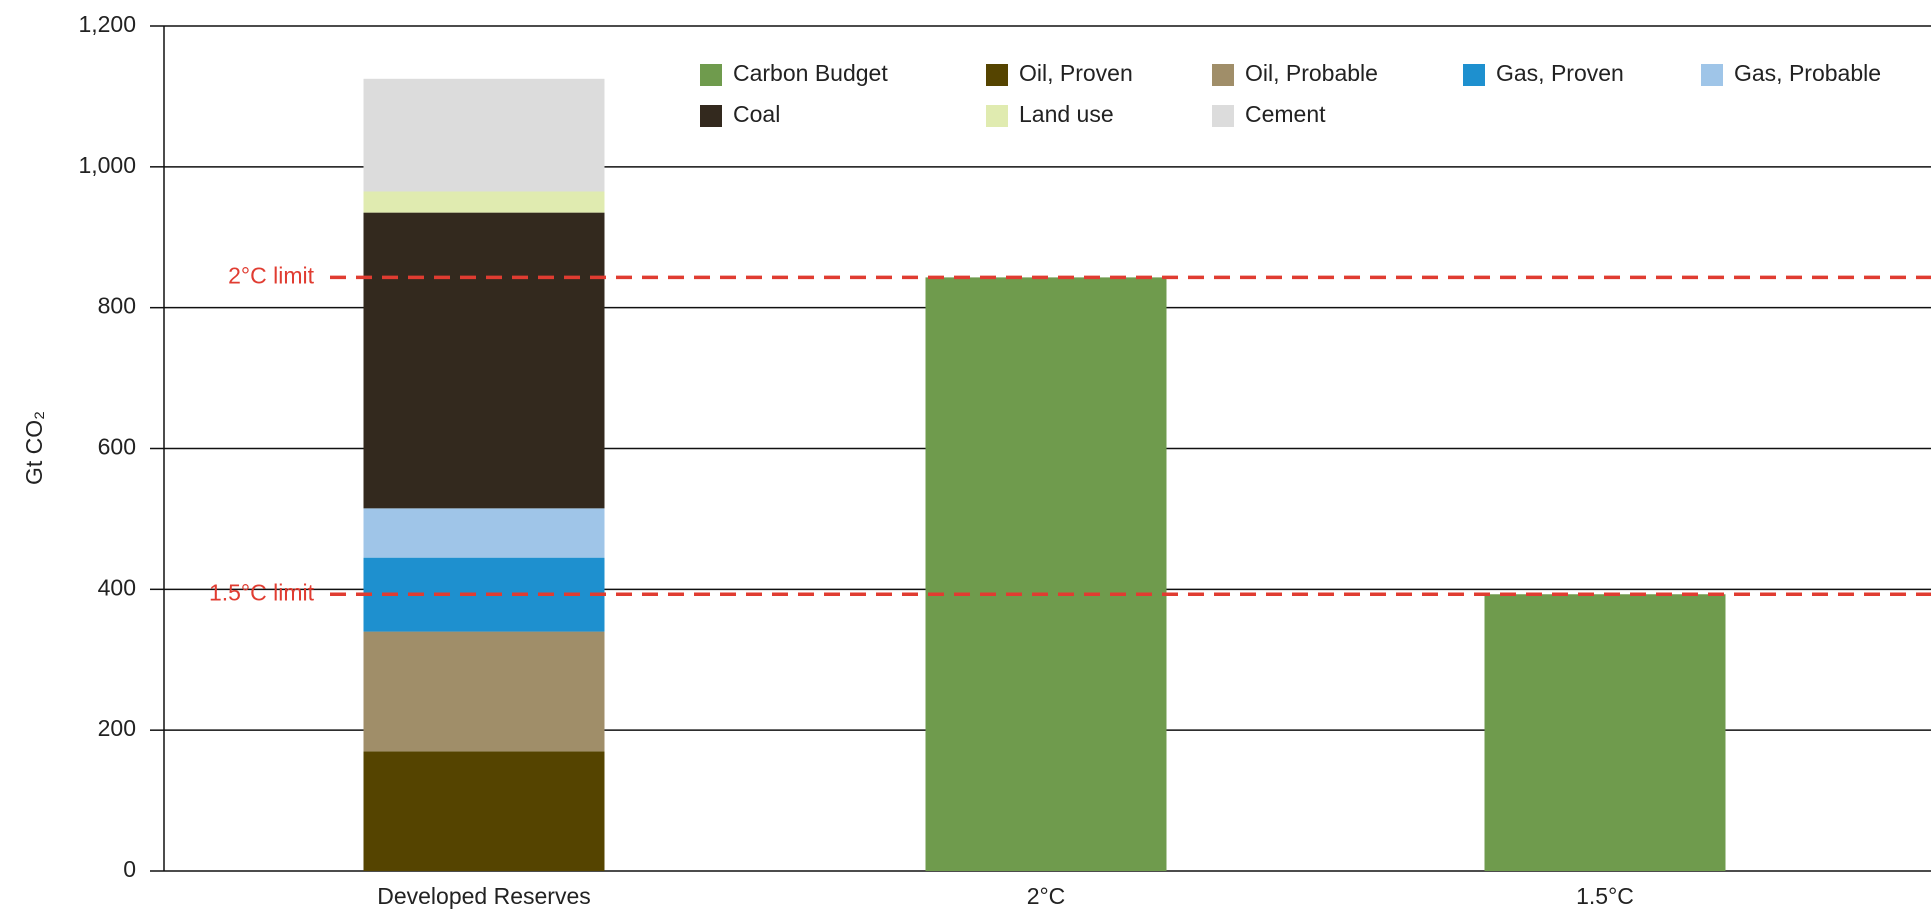 Image resolution: width=1931 pixels, height=914 pixels. What do you see at coordinates (1807, 73) in the screenshot?
I see `legend-label: Gas, Probable` at bounding box center [1807, 73].